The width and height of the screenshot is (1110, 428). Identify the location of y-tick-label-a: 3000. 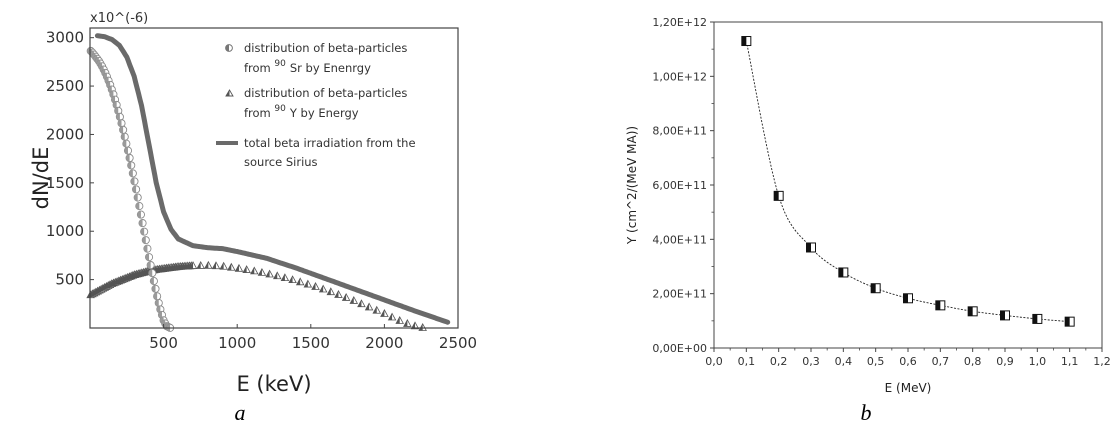
(65, 38).